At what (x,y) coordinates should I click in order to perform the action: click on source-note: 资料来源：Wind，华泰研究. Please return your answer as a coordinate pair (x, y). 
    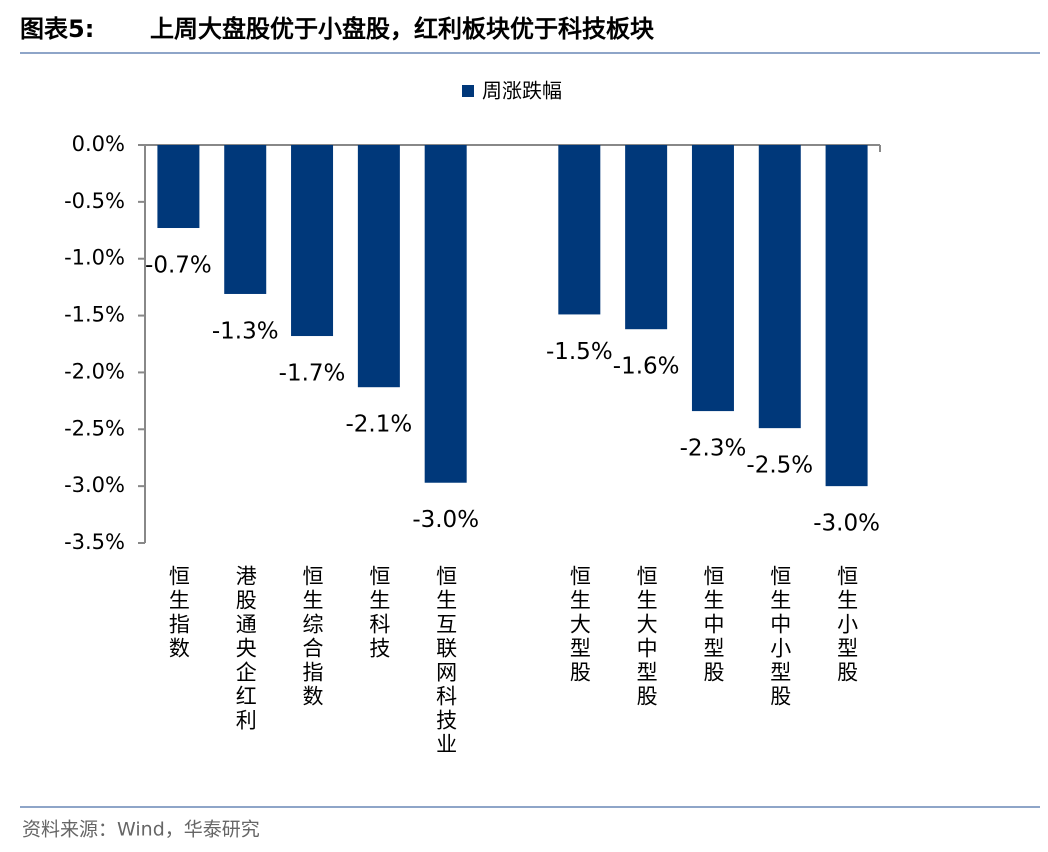
    Looking at the image, I should click on (141, 830).